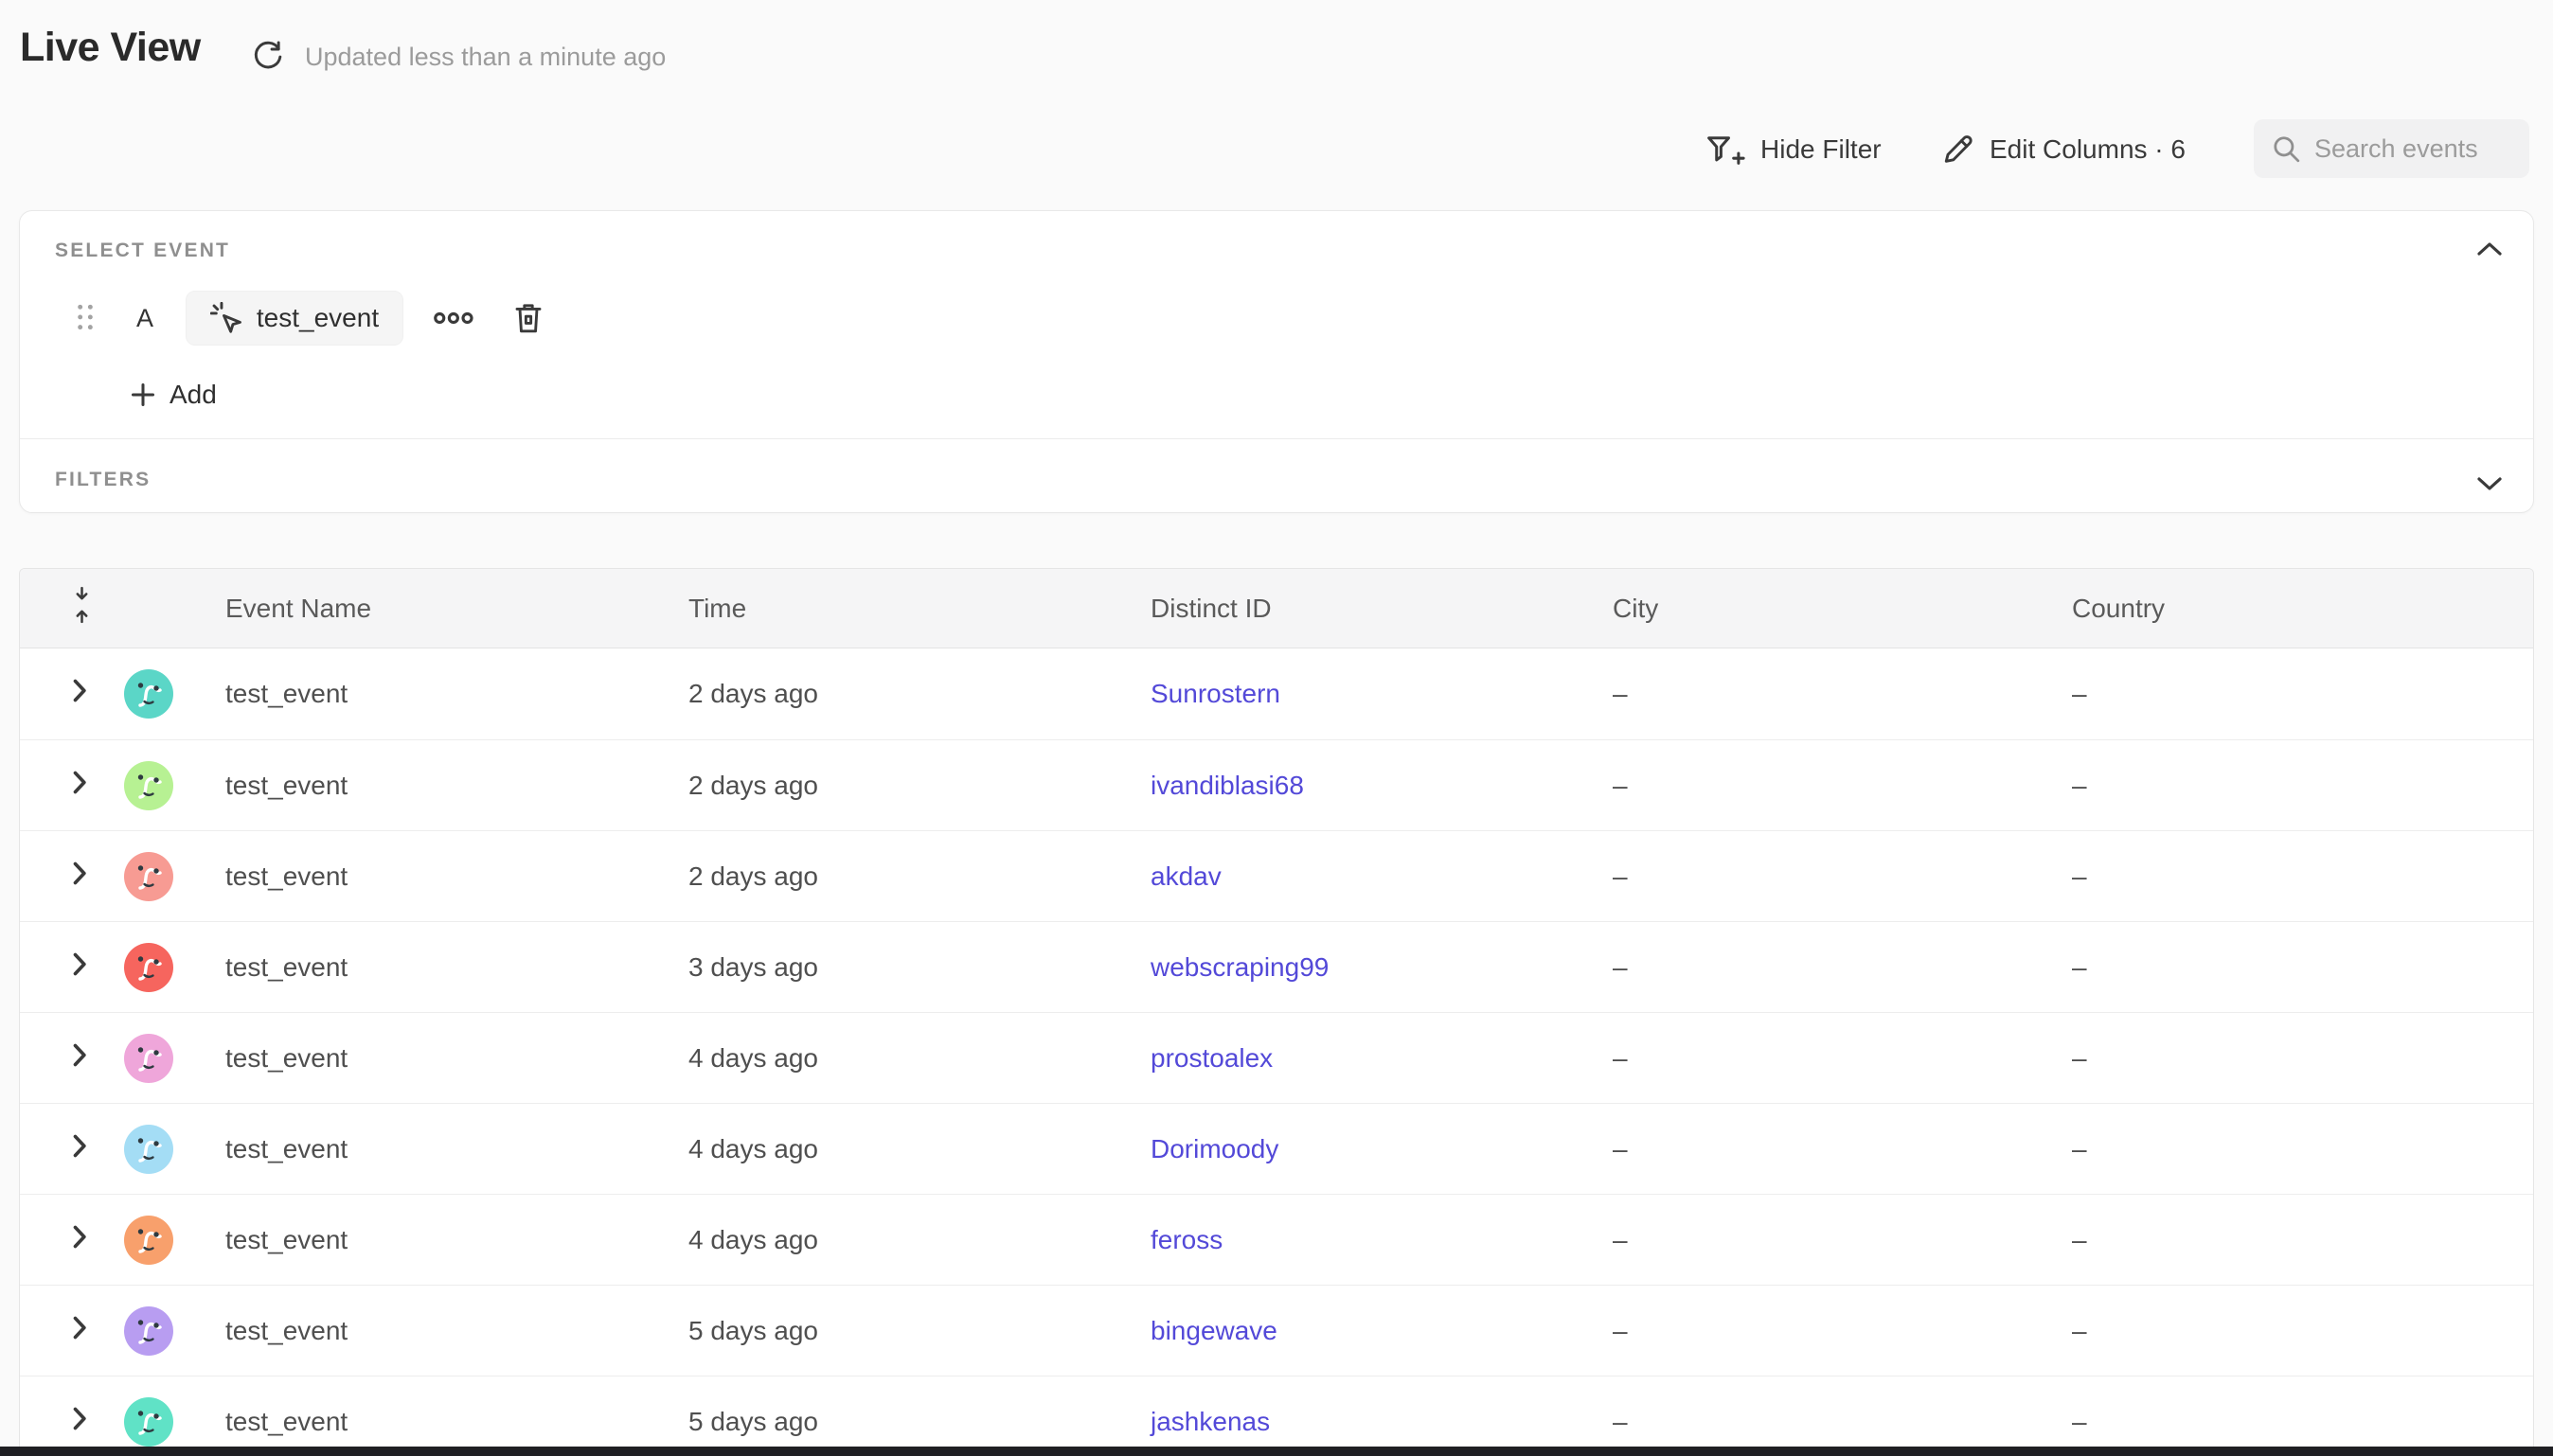 Image resolution: width=2553 pixels, height=1456 pixels. I want to click on search-events-box, so click(2391, 148).